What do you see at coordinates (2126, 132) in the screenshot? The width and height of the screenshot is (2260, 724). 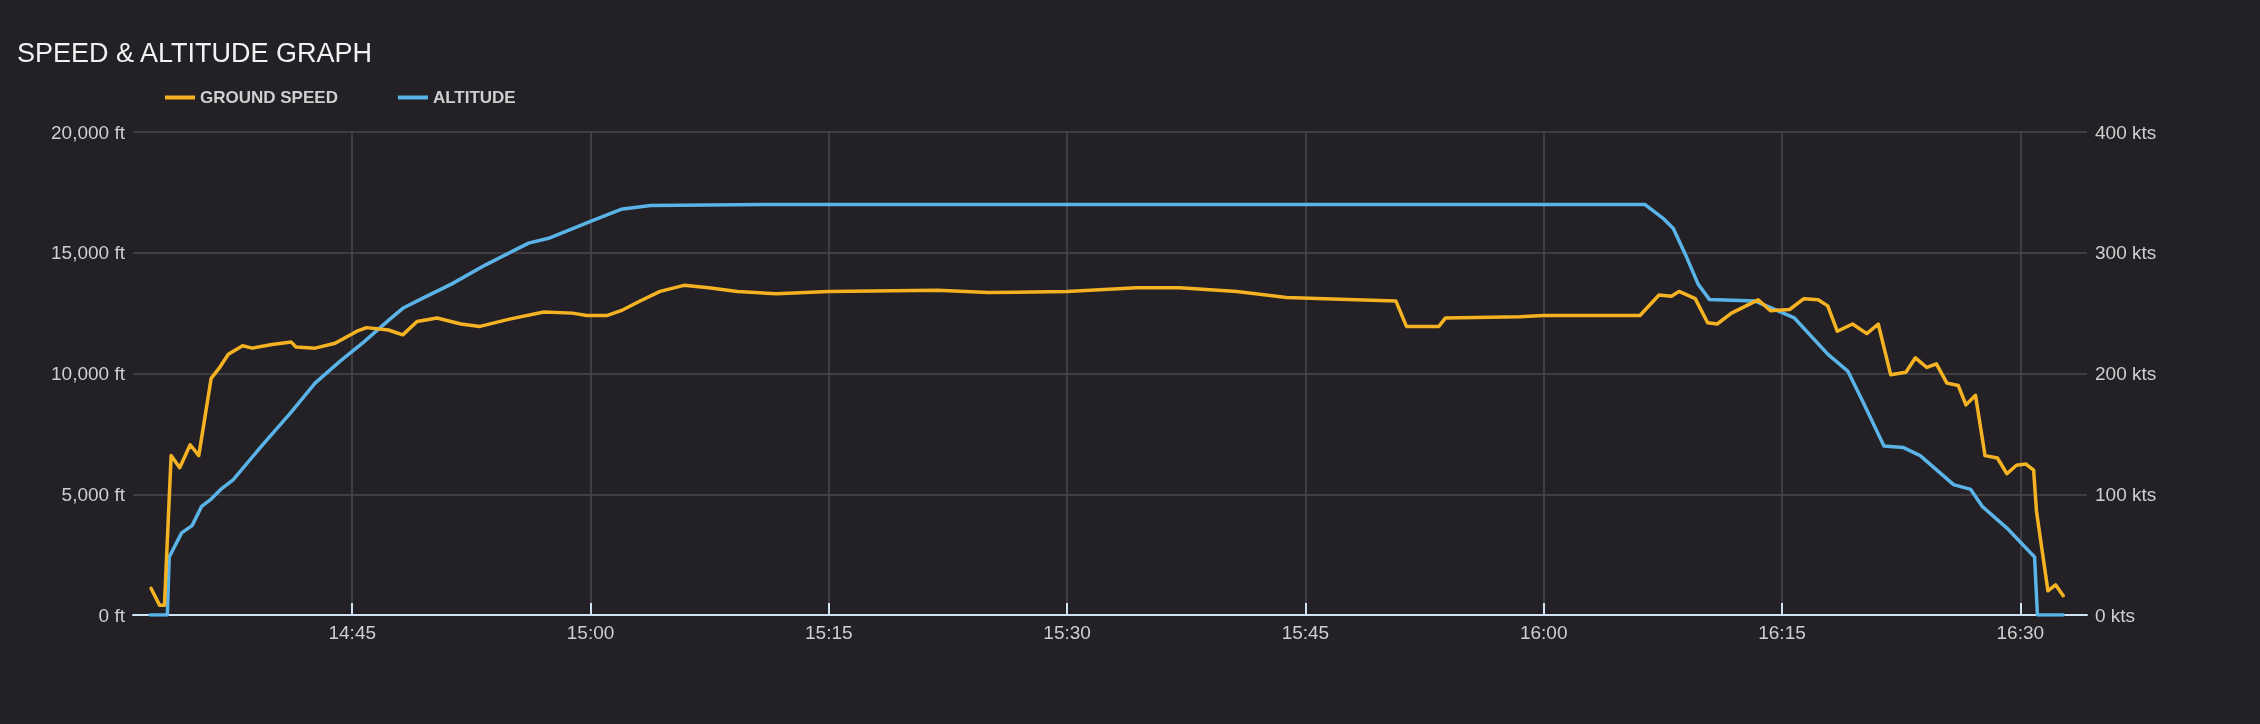 I see `y2-tick-label: 400 kts` at bounding box center [2126, 132].